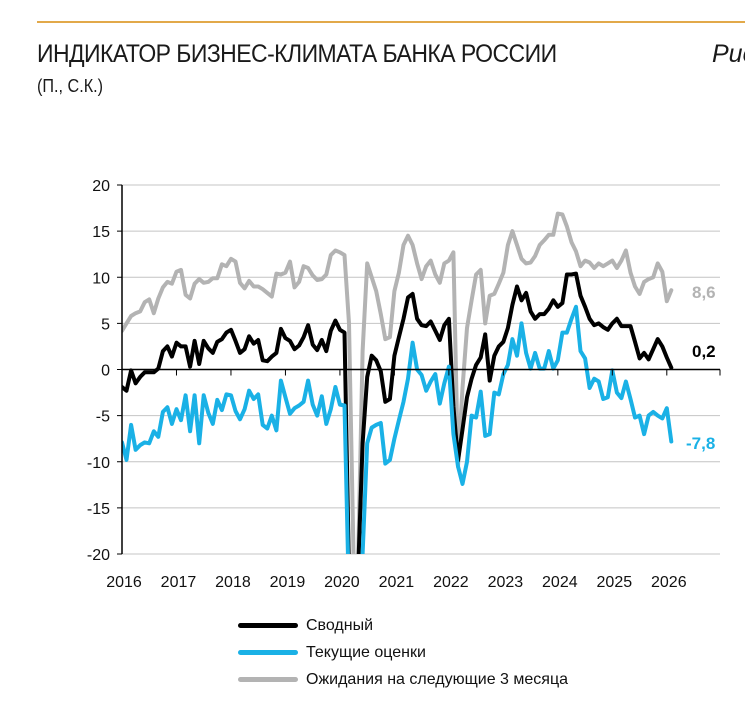  I want to click on x-tick-label: 2018, so click(233, 582).